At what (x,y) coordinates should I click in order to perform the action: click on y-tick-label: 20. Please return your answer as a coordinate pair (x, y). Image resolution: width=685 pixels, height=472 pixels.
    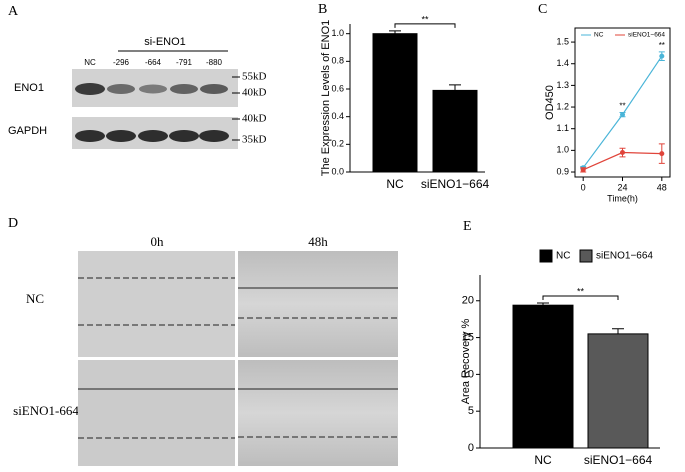
    Looking at the image, I should click on (468, 301).